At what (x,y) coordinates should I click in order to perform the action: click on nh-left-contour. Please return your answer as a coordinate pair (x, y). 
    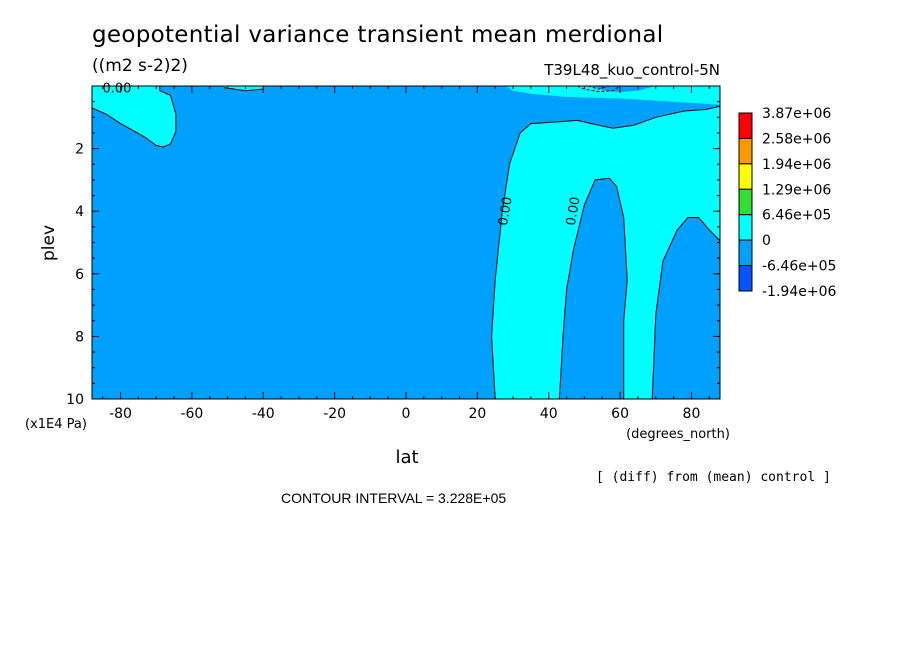
    Looking at the image, I should click on (606, 252).